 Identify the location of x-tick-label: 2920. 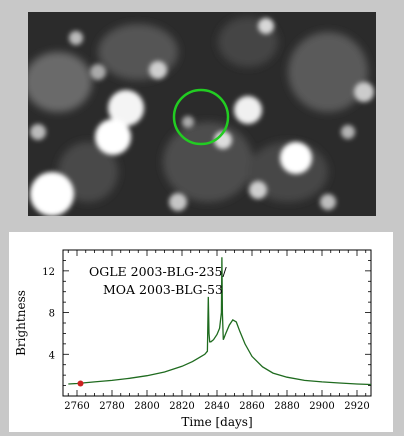
(356, 406).